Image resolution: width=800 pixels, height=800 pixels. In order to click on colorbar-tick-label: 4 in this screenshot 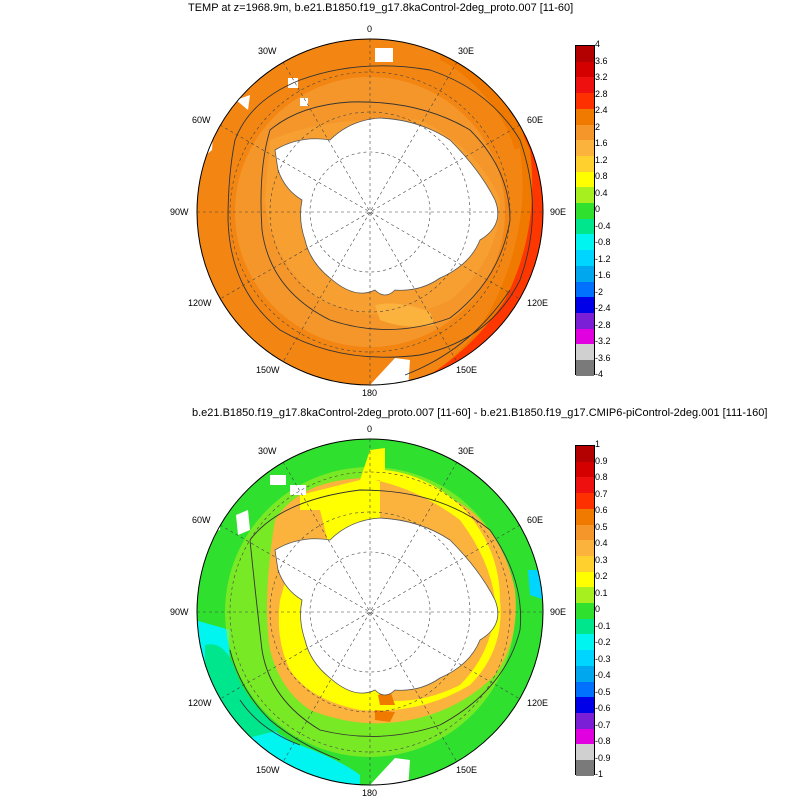, I will do `click(598, 44)`.